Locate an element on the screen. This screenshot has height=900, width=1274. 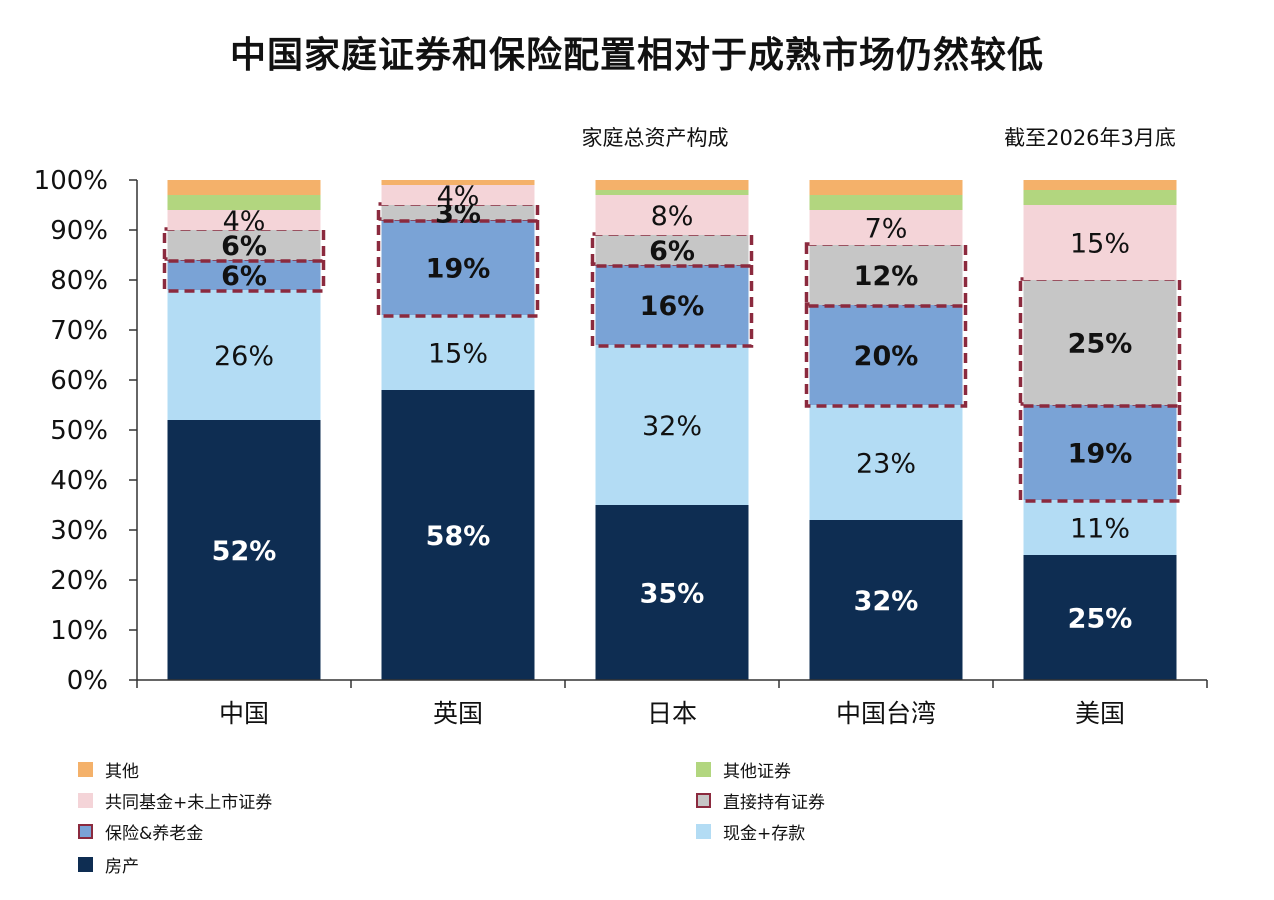
data-label: 16% is located at coordinates (672, 306).